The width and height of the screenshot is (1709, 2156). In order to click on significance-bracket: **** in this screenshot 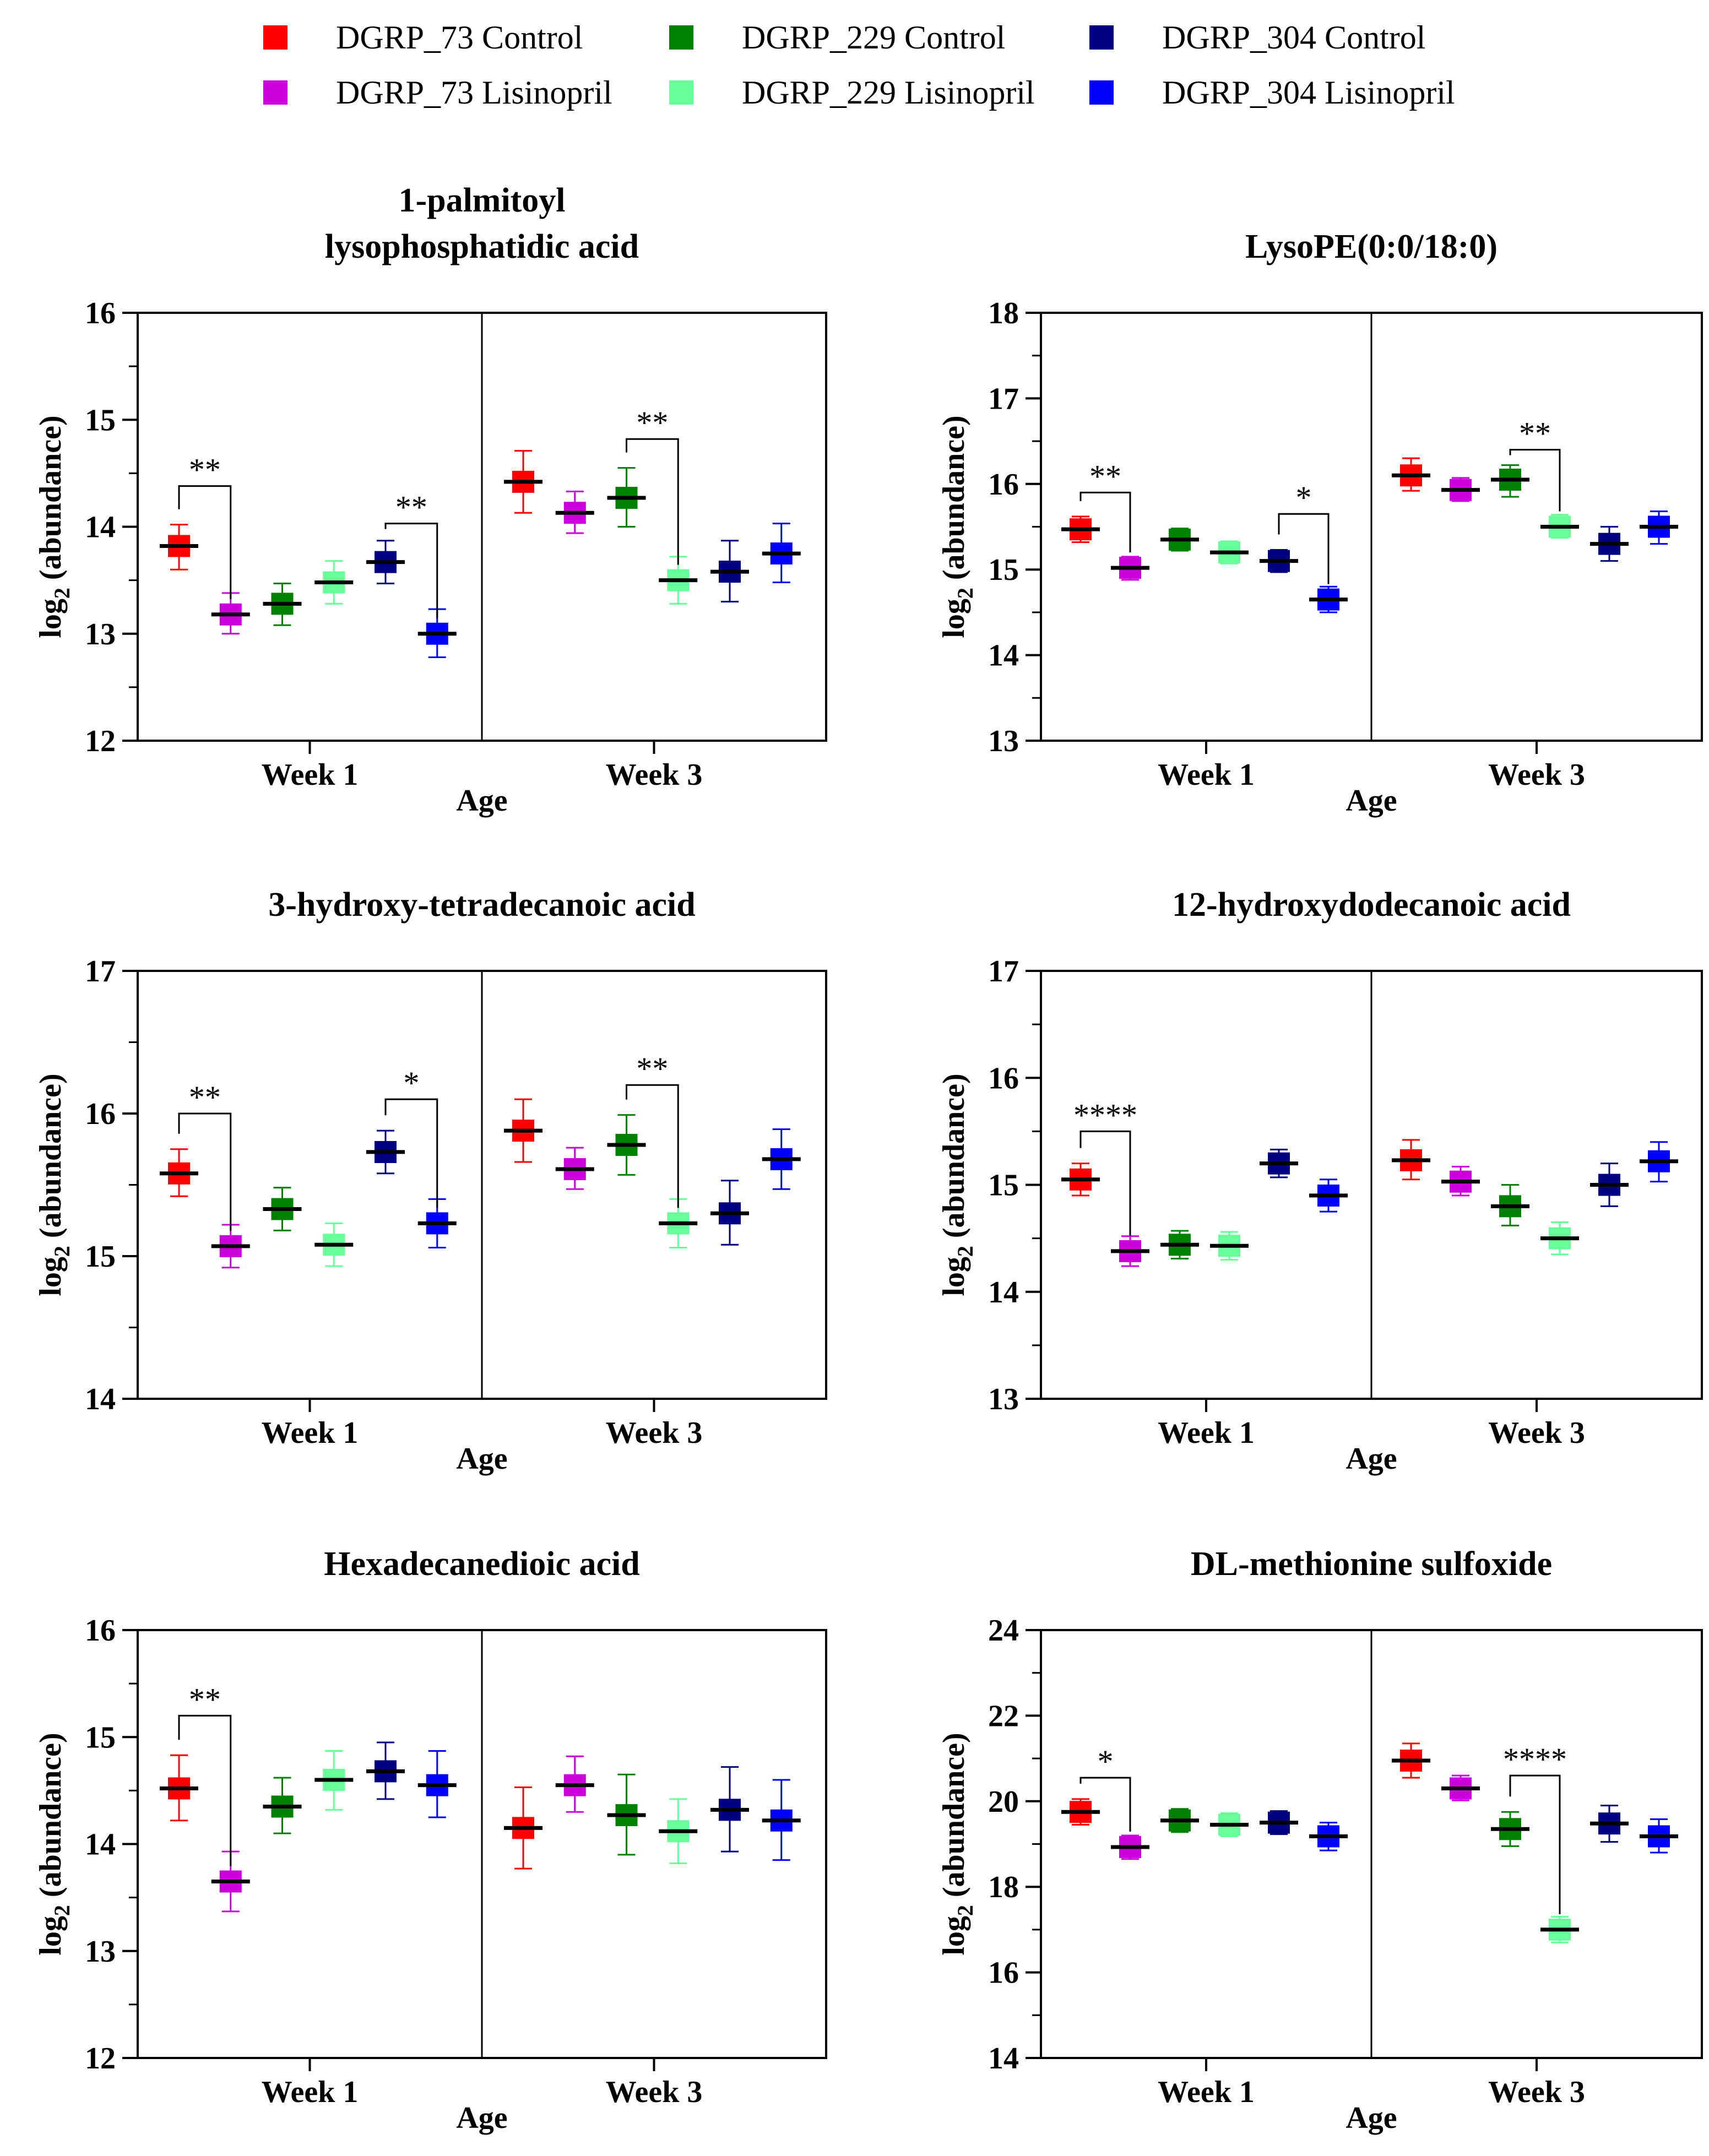, I will do `click(1535, 1827)`.